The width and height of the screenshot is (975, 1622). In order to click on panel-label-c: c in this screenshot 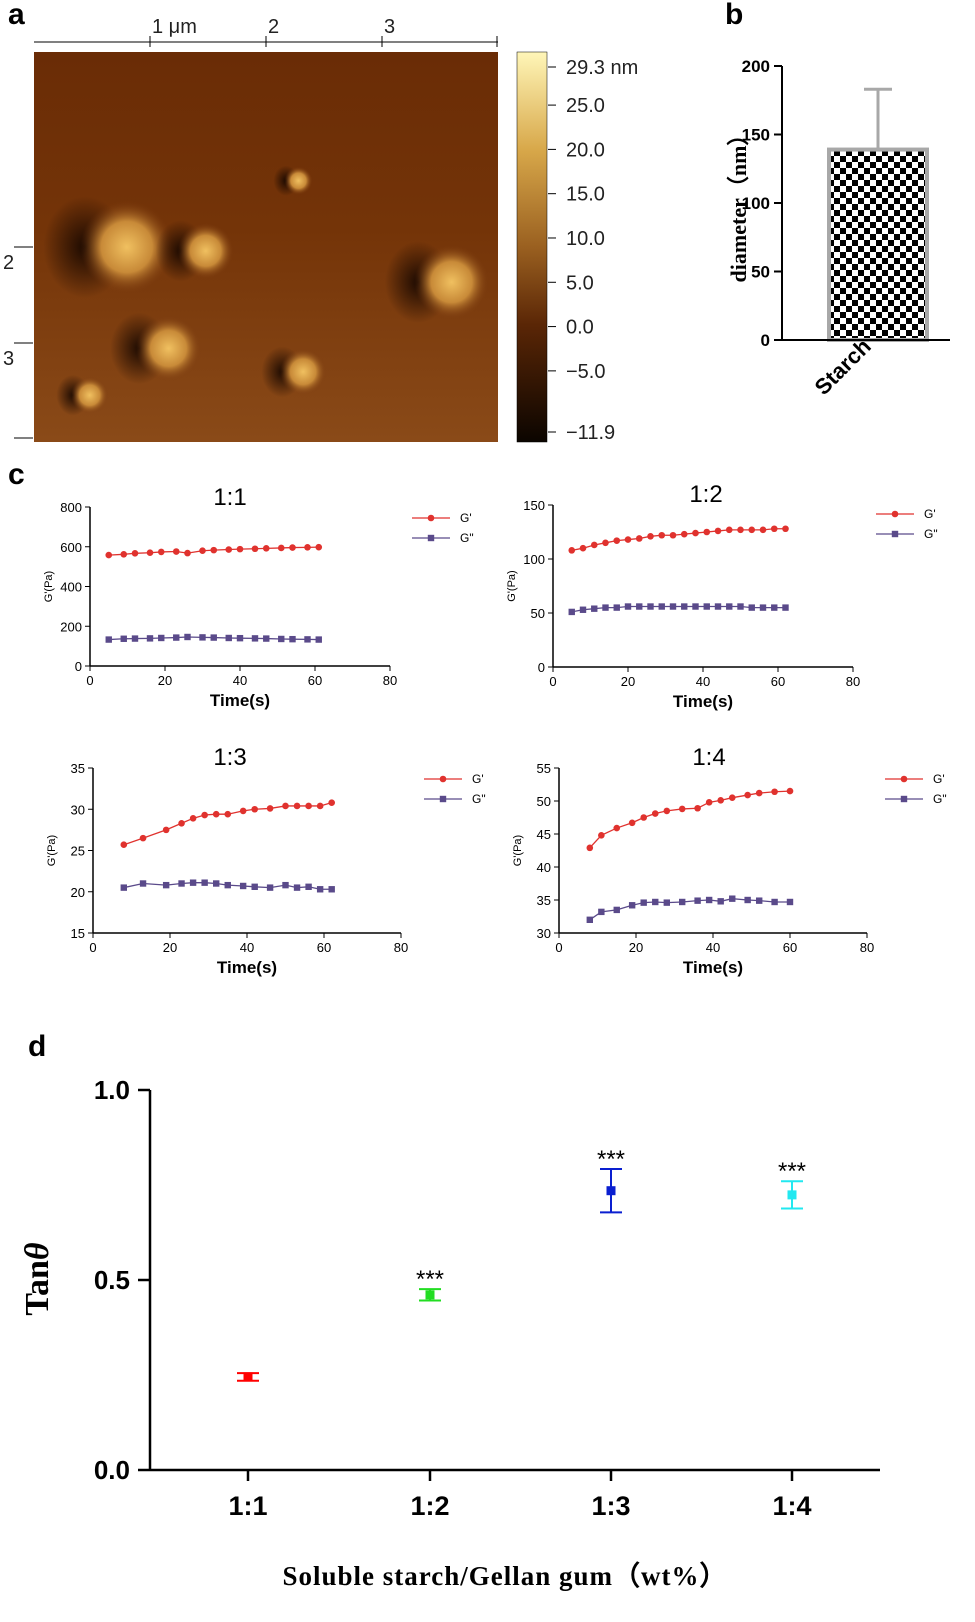, I will do `click(16, 474)`.